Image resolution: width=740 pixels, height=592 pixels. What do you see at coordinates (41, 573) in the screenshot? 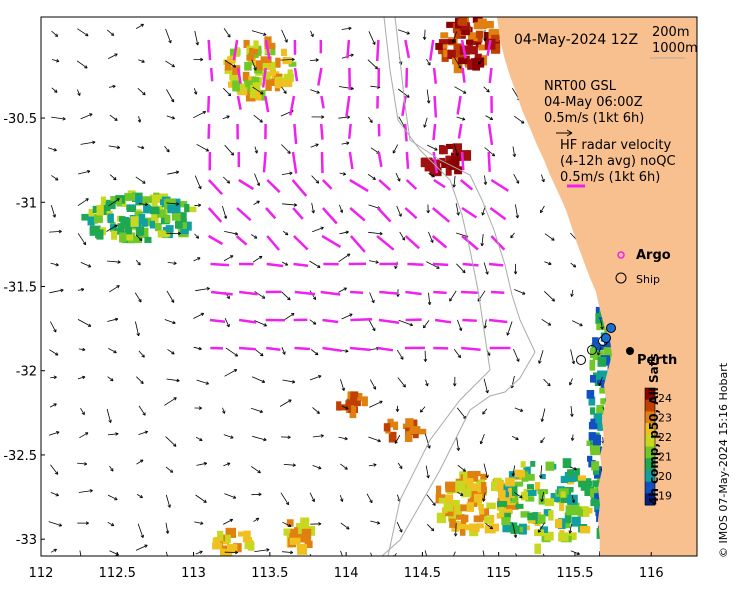
I see `x-tick-label: 112` at bounding box center [41, 573].